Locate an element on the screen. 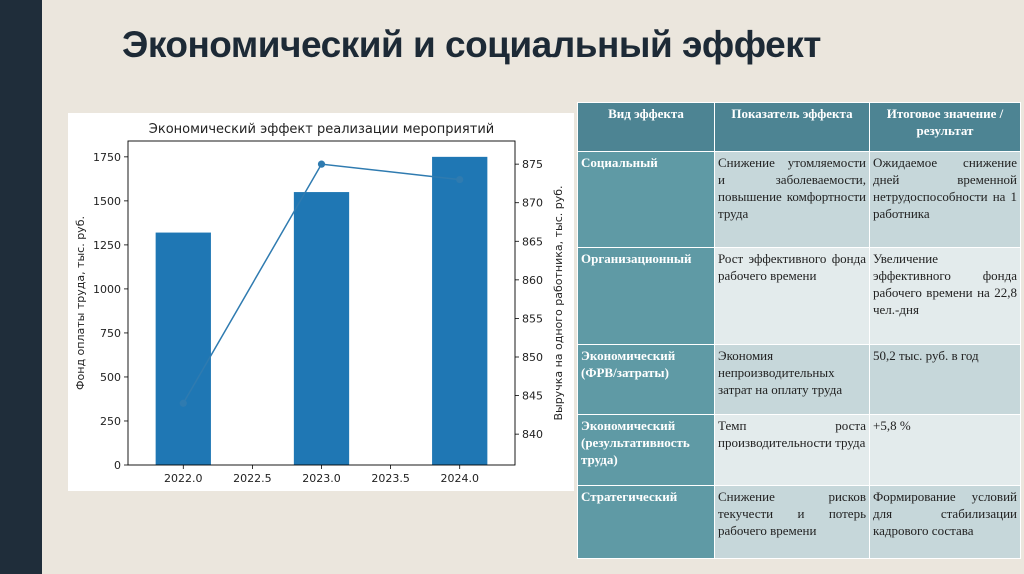 The height and width of the screenshot is (574, 1024). y-tick-label: 0 is located at coordinates (117, 465).